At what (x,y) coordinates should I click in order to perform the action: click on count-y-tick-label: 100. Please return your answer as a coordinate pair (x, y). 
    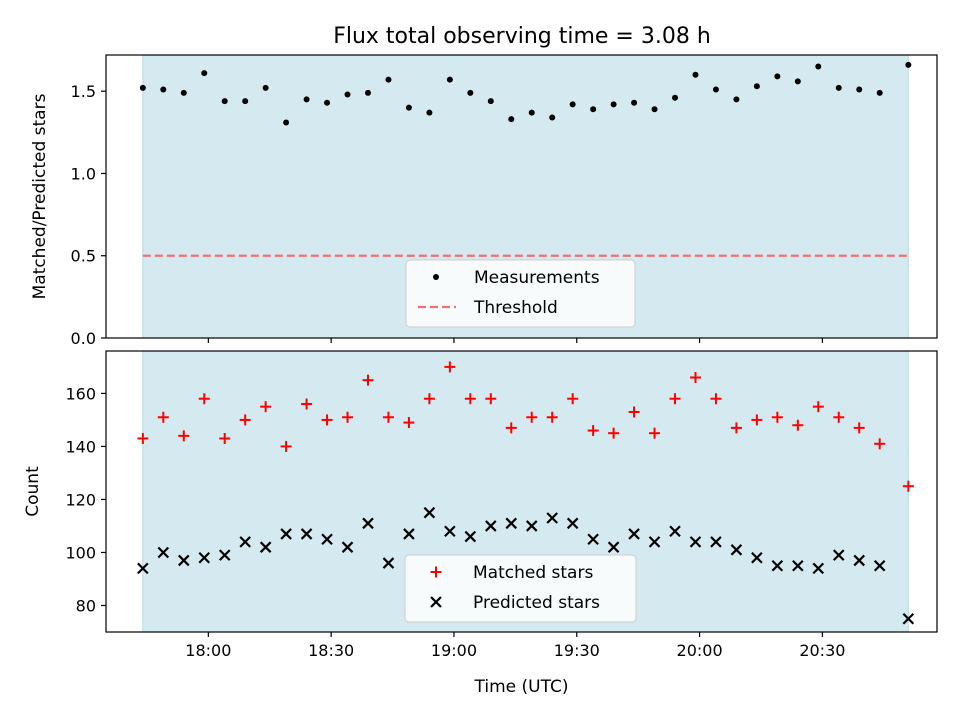
    Looking at the image, I should click on (80, 552).